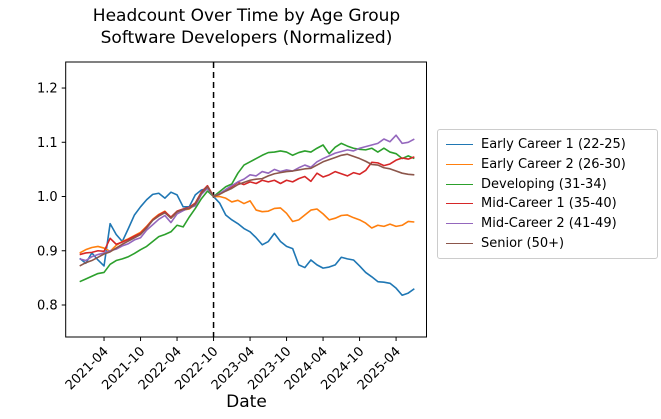  I want to click on legend-label: Mid-Career 1 (35-40), so click(549, 204).